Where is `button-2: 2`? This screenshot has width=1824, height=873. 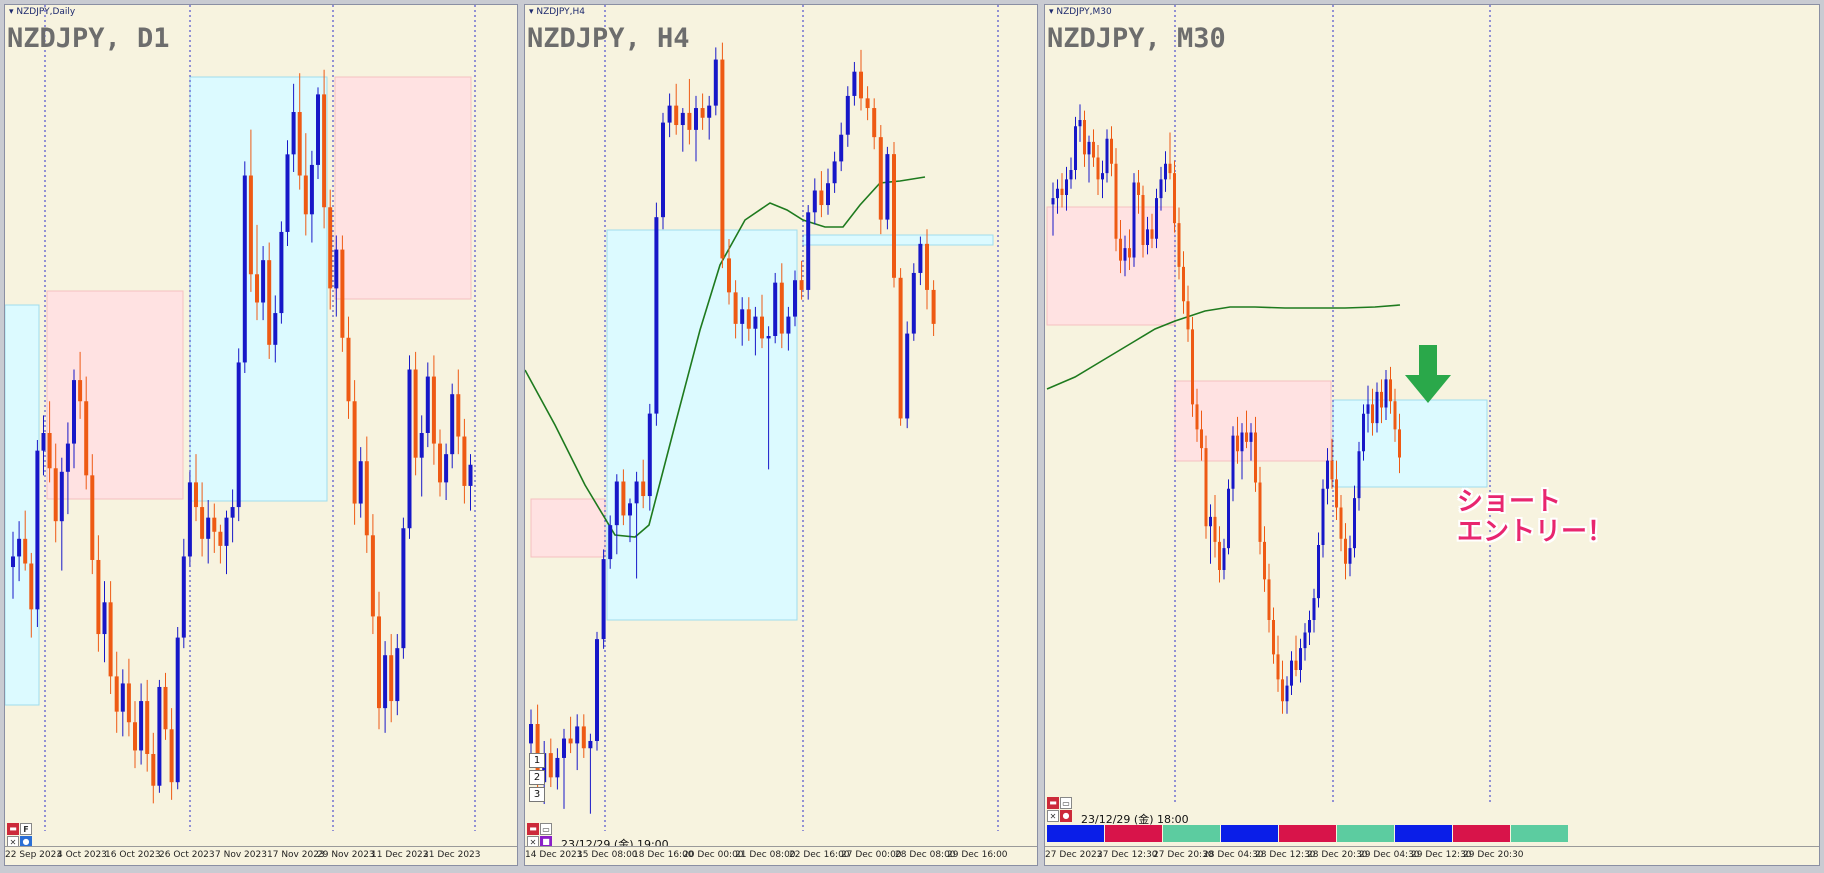 button-2: 2 is located at coordinates (537, 777).